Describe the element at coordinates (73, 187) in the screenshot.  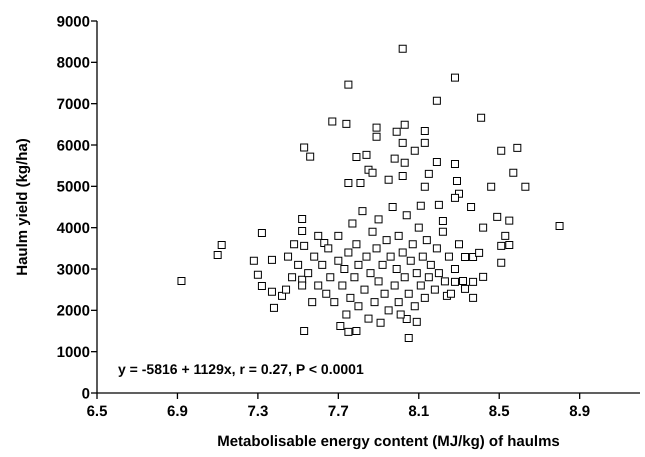
I see `y-tick-label: 5000` at that location.